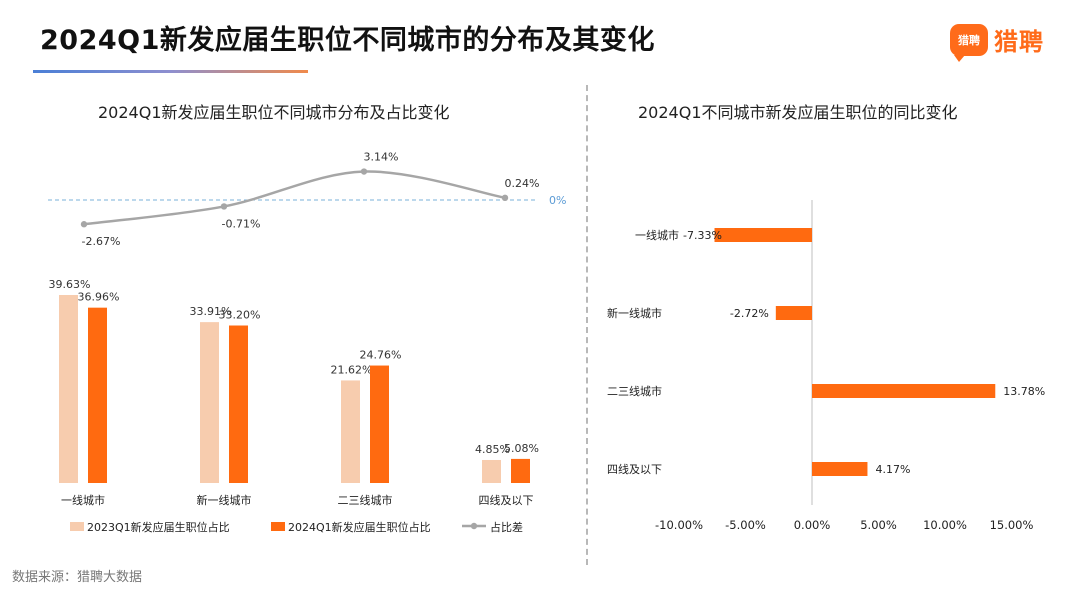  What do you see at coordinates (657, 235) in the screenshot?
I see `hbar-category-0: 一线城市` at bounding box center [657, 235].